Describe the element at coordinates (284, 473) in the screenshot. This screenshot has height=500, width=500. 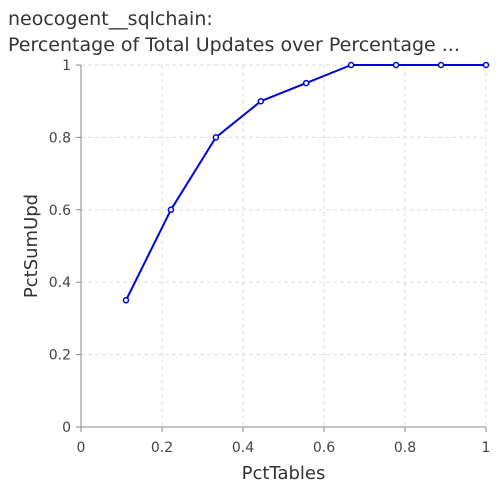
I see `x-axis-label: PctTables` at that location.